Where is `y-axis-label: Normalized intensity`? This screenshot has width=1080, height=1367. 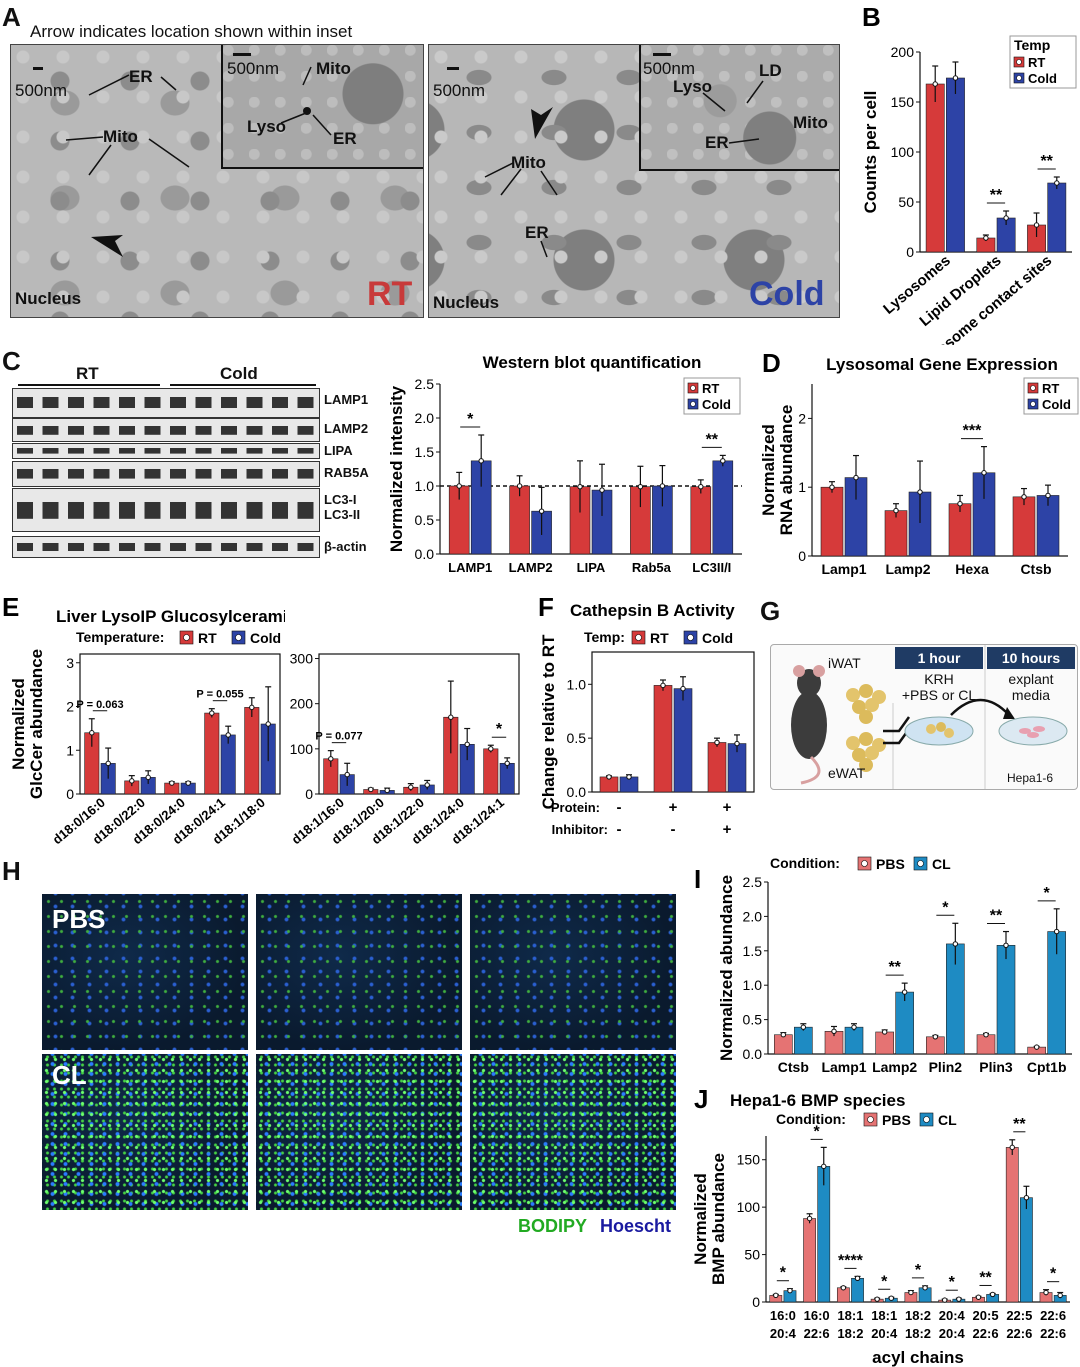
y-axis-label: Normalized intensity is located at coordinates (396, 468).